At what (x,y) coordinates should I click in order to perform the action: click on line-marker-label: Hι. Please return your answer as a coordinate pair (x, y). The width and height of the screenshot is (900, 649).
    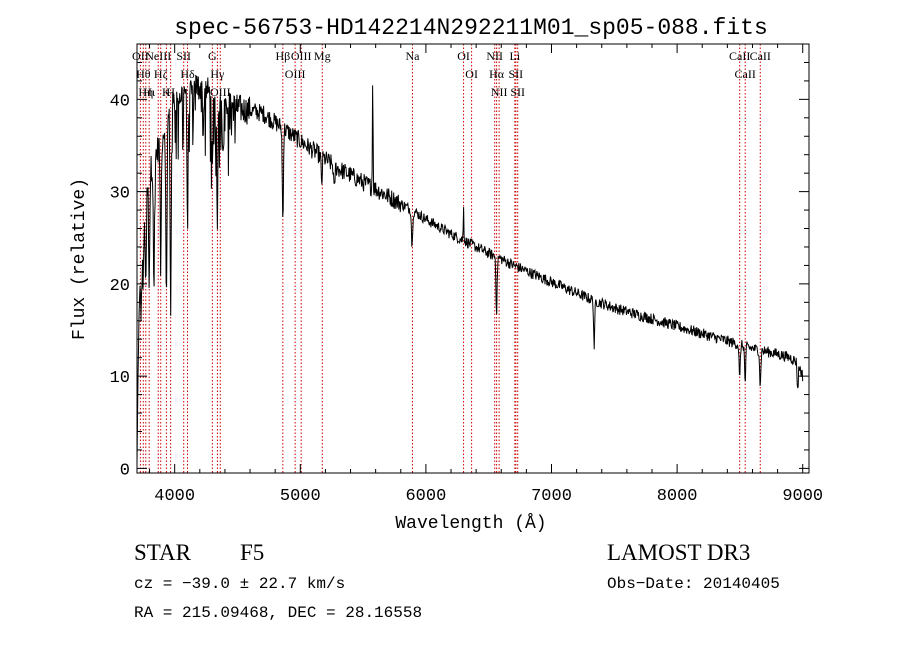
    Looking at the image, I should click on (149, 92).